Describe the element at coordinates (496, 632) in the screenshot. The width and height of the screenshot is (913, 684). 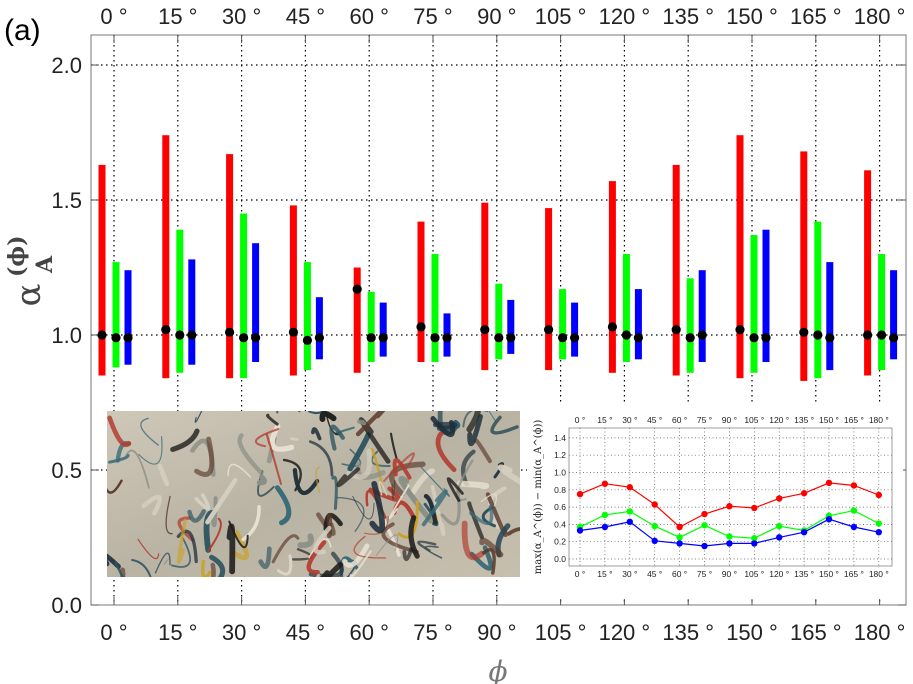
I see `x-tick-label-bottom: 90 °` at that location.